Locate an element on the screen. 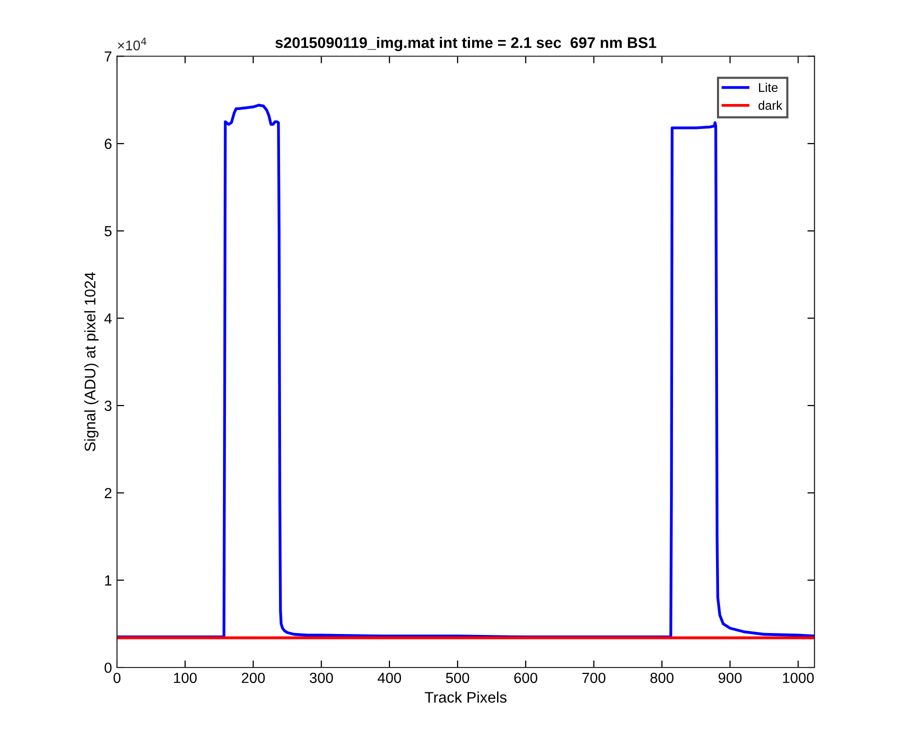  x-tick-label: 900 is located at coordinates (730, 678).